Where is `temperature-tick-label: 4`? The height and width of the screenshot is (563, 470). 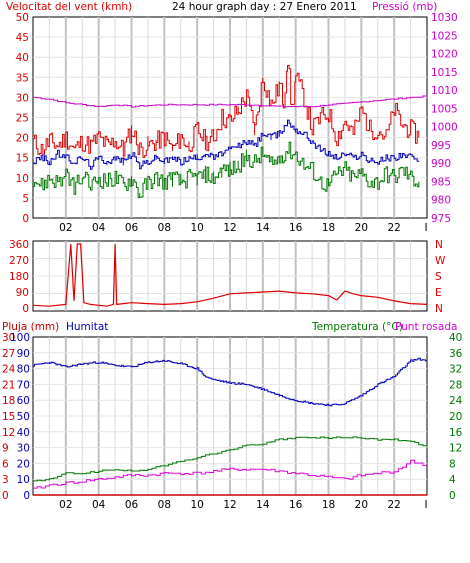 temperature-tick-label: 4 is located at coordinates (452, 480).